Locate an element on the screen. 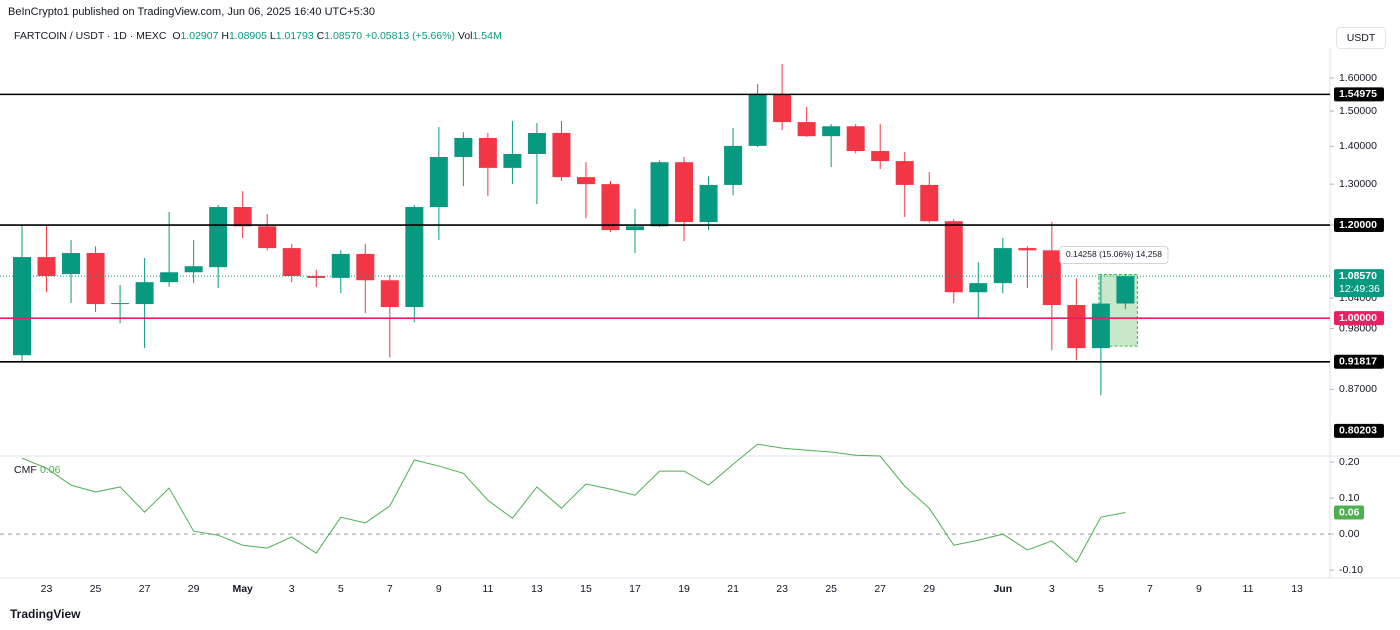 The width and height of the screenshot is (1400, 630). indicator-value: 0.06 is located at coordinates (50, 470).